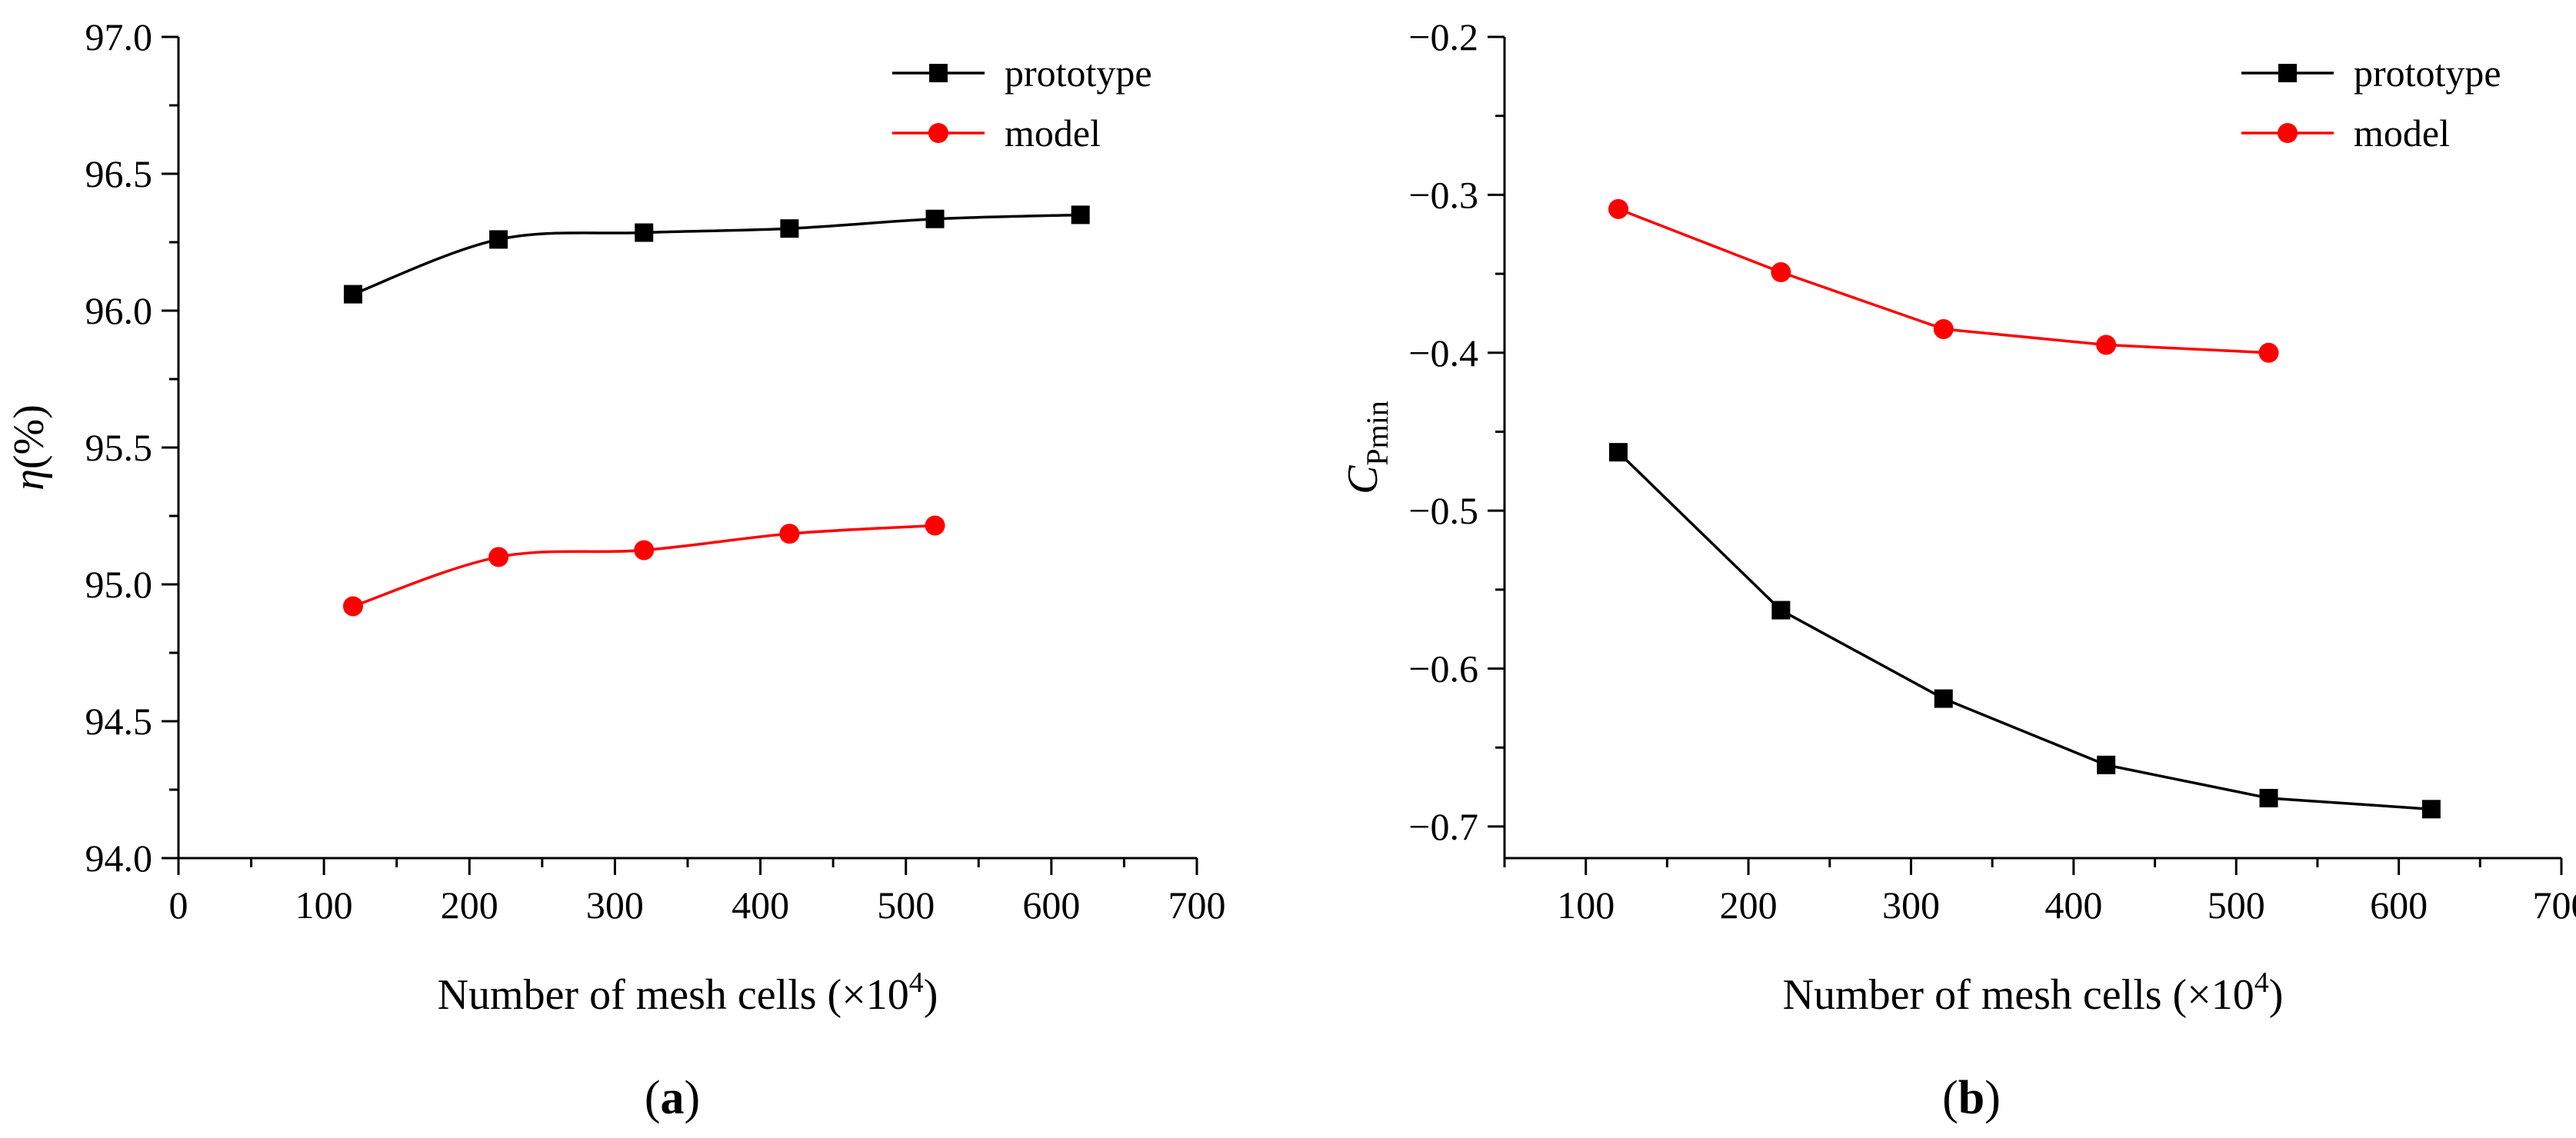 Image resolution: width=2576 pixels, height=1138 pixels. What do you see at coordinates (29, 436) in the screenshot?
I see `y-axis-title-unit: (%)` at bounding box center [29, 436].